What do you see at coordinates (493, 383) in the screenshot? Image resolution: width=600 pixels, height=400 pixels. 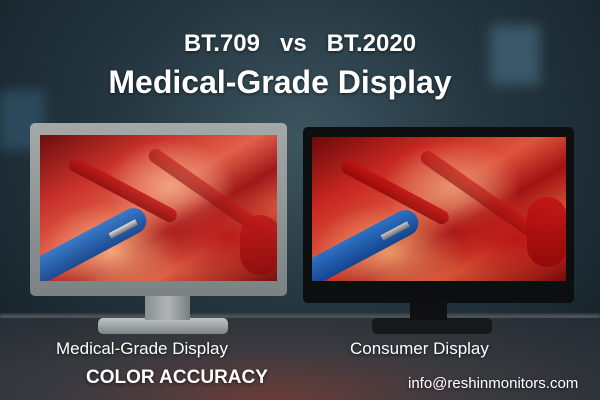 I see `contact-email: info@reshinmonitors.com` at bounding box center [493, 383].